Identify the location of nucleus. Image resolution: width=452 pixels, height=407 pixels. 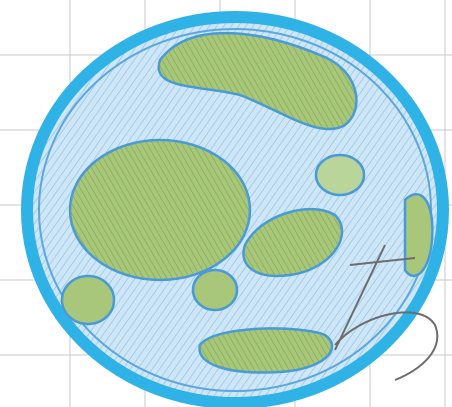
(160, 210).